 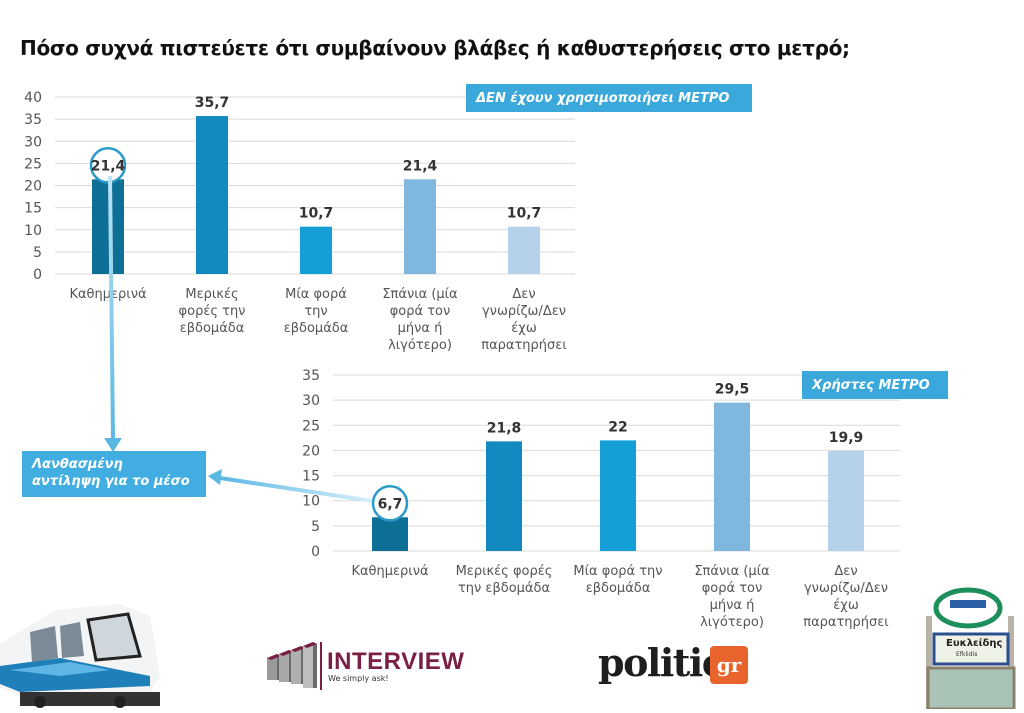 What do you see at coordinates (358, 678) in the screenshot?
I see `interview-logo-tagline: We simply ask!` at bounding box center [358, 678].